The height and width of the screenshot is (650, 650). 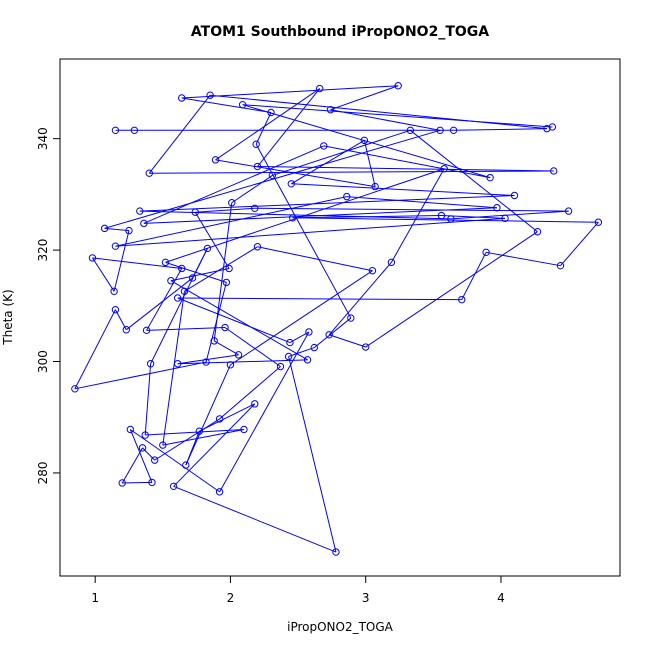 I want to click on x-tick-label: 1, so click(x=95, y=598).